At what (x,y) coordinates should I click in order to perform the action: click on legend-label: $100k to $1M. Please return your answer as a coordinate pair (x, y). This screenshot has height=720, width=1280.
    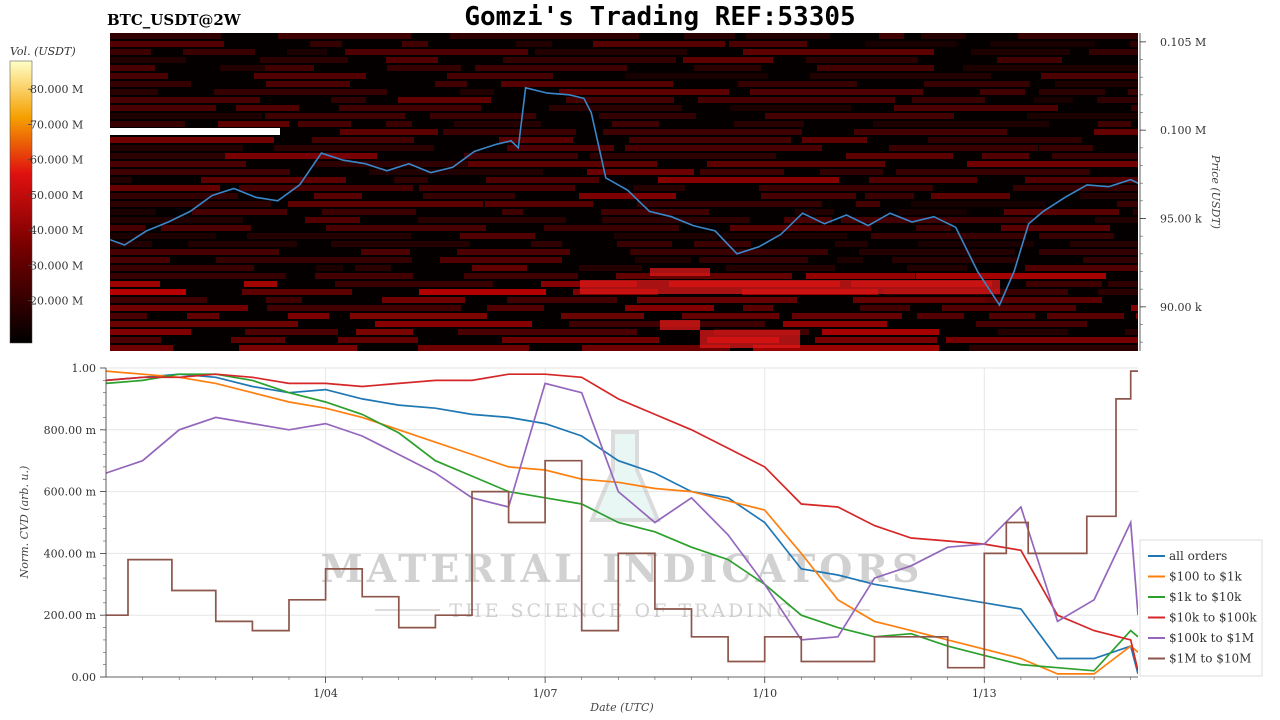
    Looking at the image, I should click on (1211, 638).